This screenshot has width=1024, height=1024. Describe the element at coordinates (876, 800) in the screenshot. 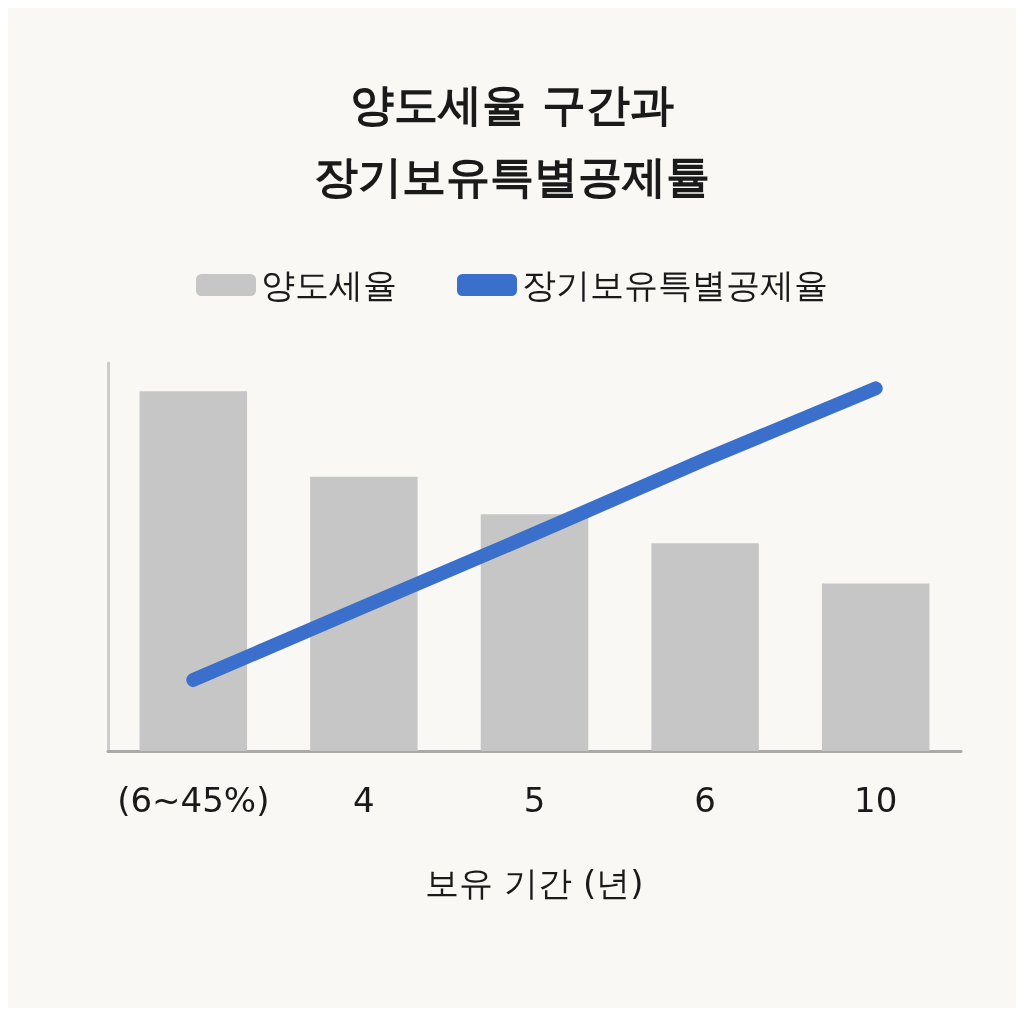

I see `x-tick-label: 10` at that location.